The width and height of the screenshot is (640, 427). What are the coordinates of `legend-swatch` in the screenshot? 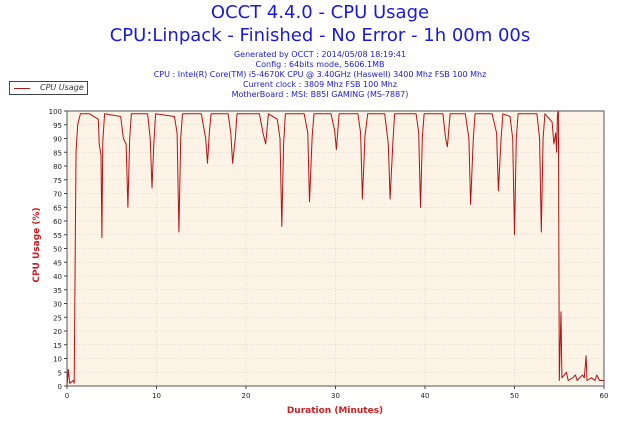 It's located at (22, 88).